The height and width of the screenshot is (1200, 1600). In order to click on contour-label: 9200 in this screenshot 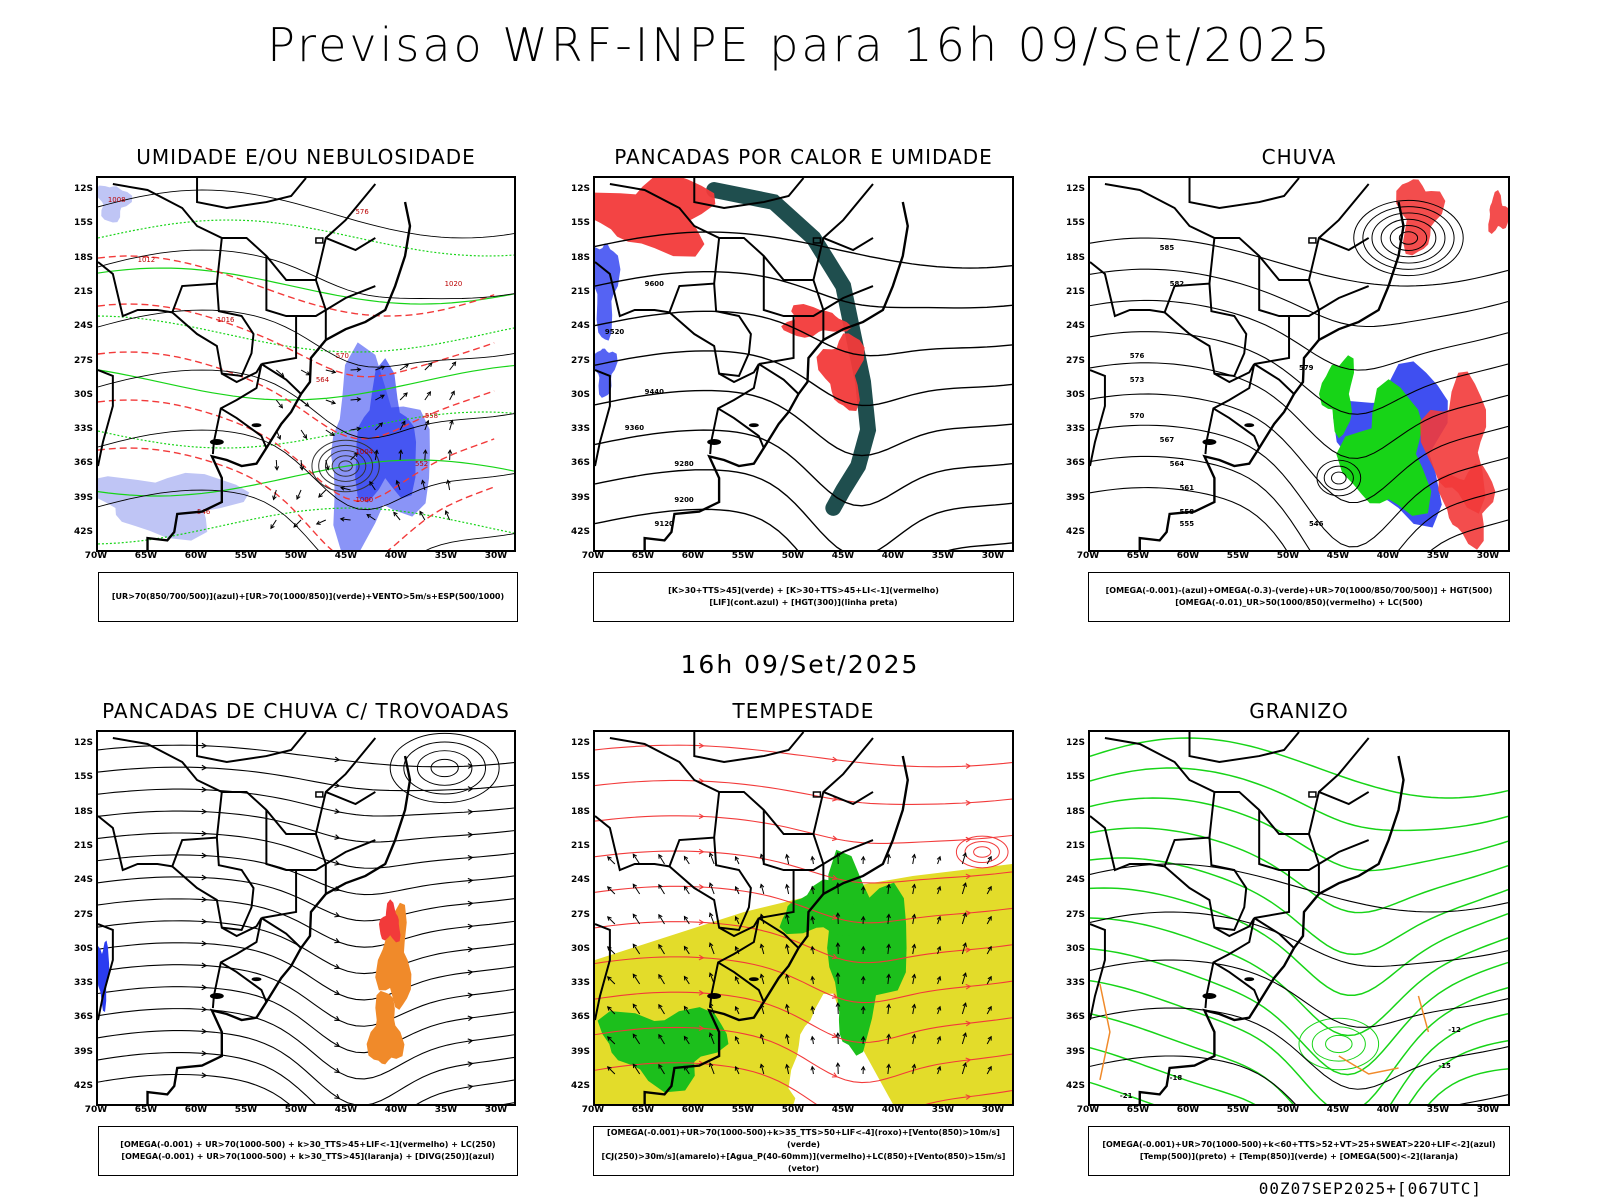, I will do `click(683, 500)`.